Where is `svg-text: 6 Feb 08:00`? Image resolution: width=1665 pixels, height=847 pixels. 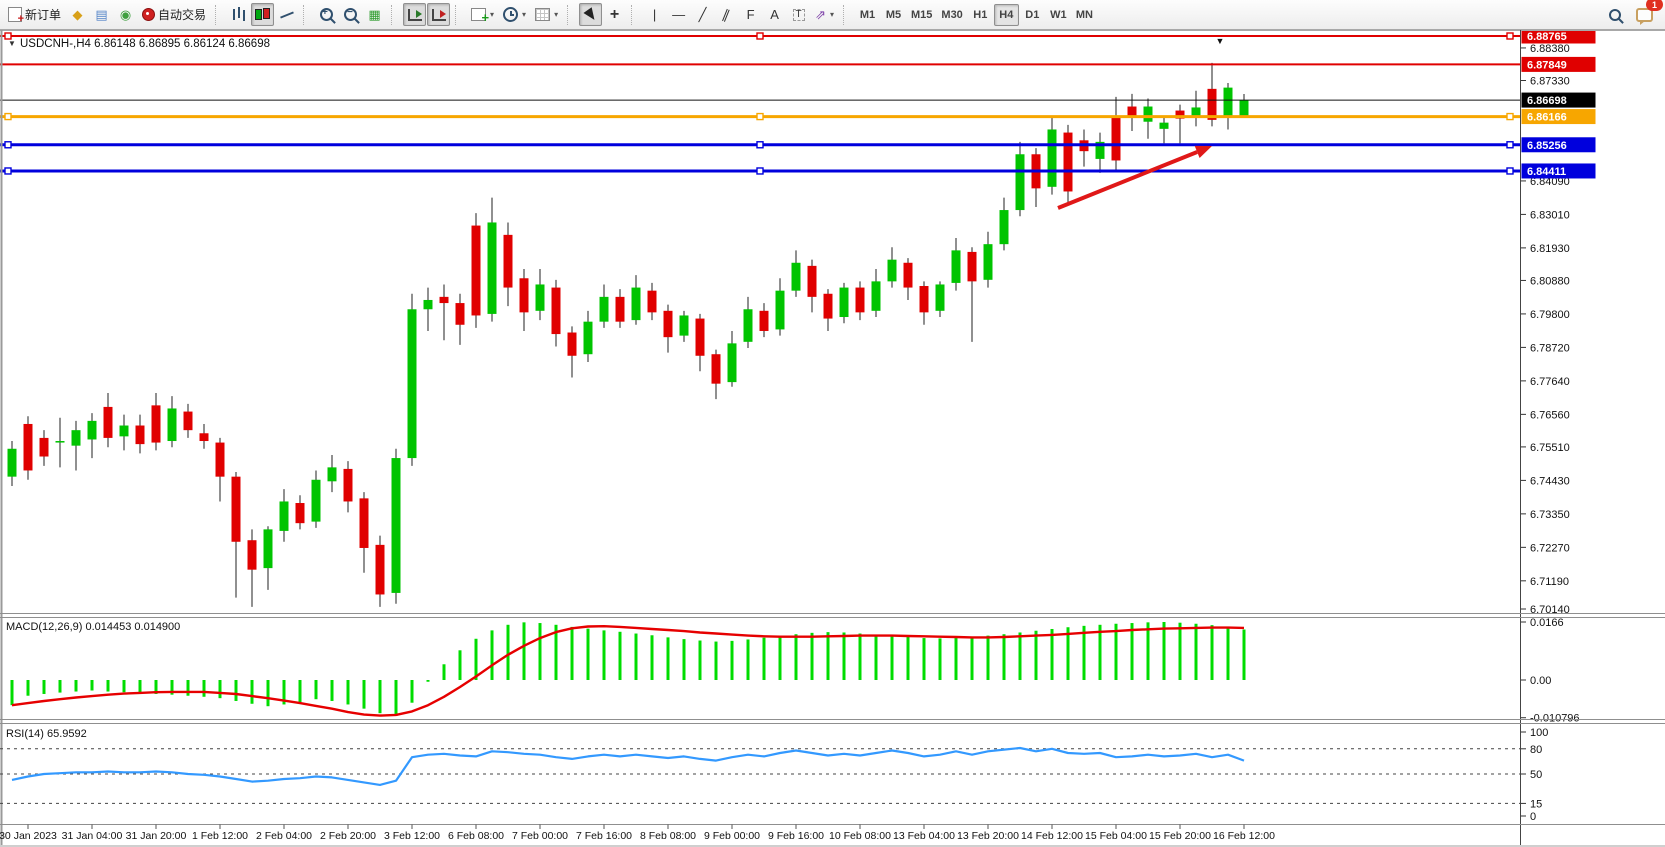 svg-text: 6 Feb 08:00 is located at coordinates (476, 836).